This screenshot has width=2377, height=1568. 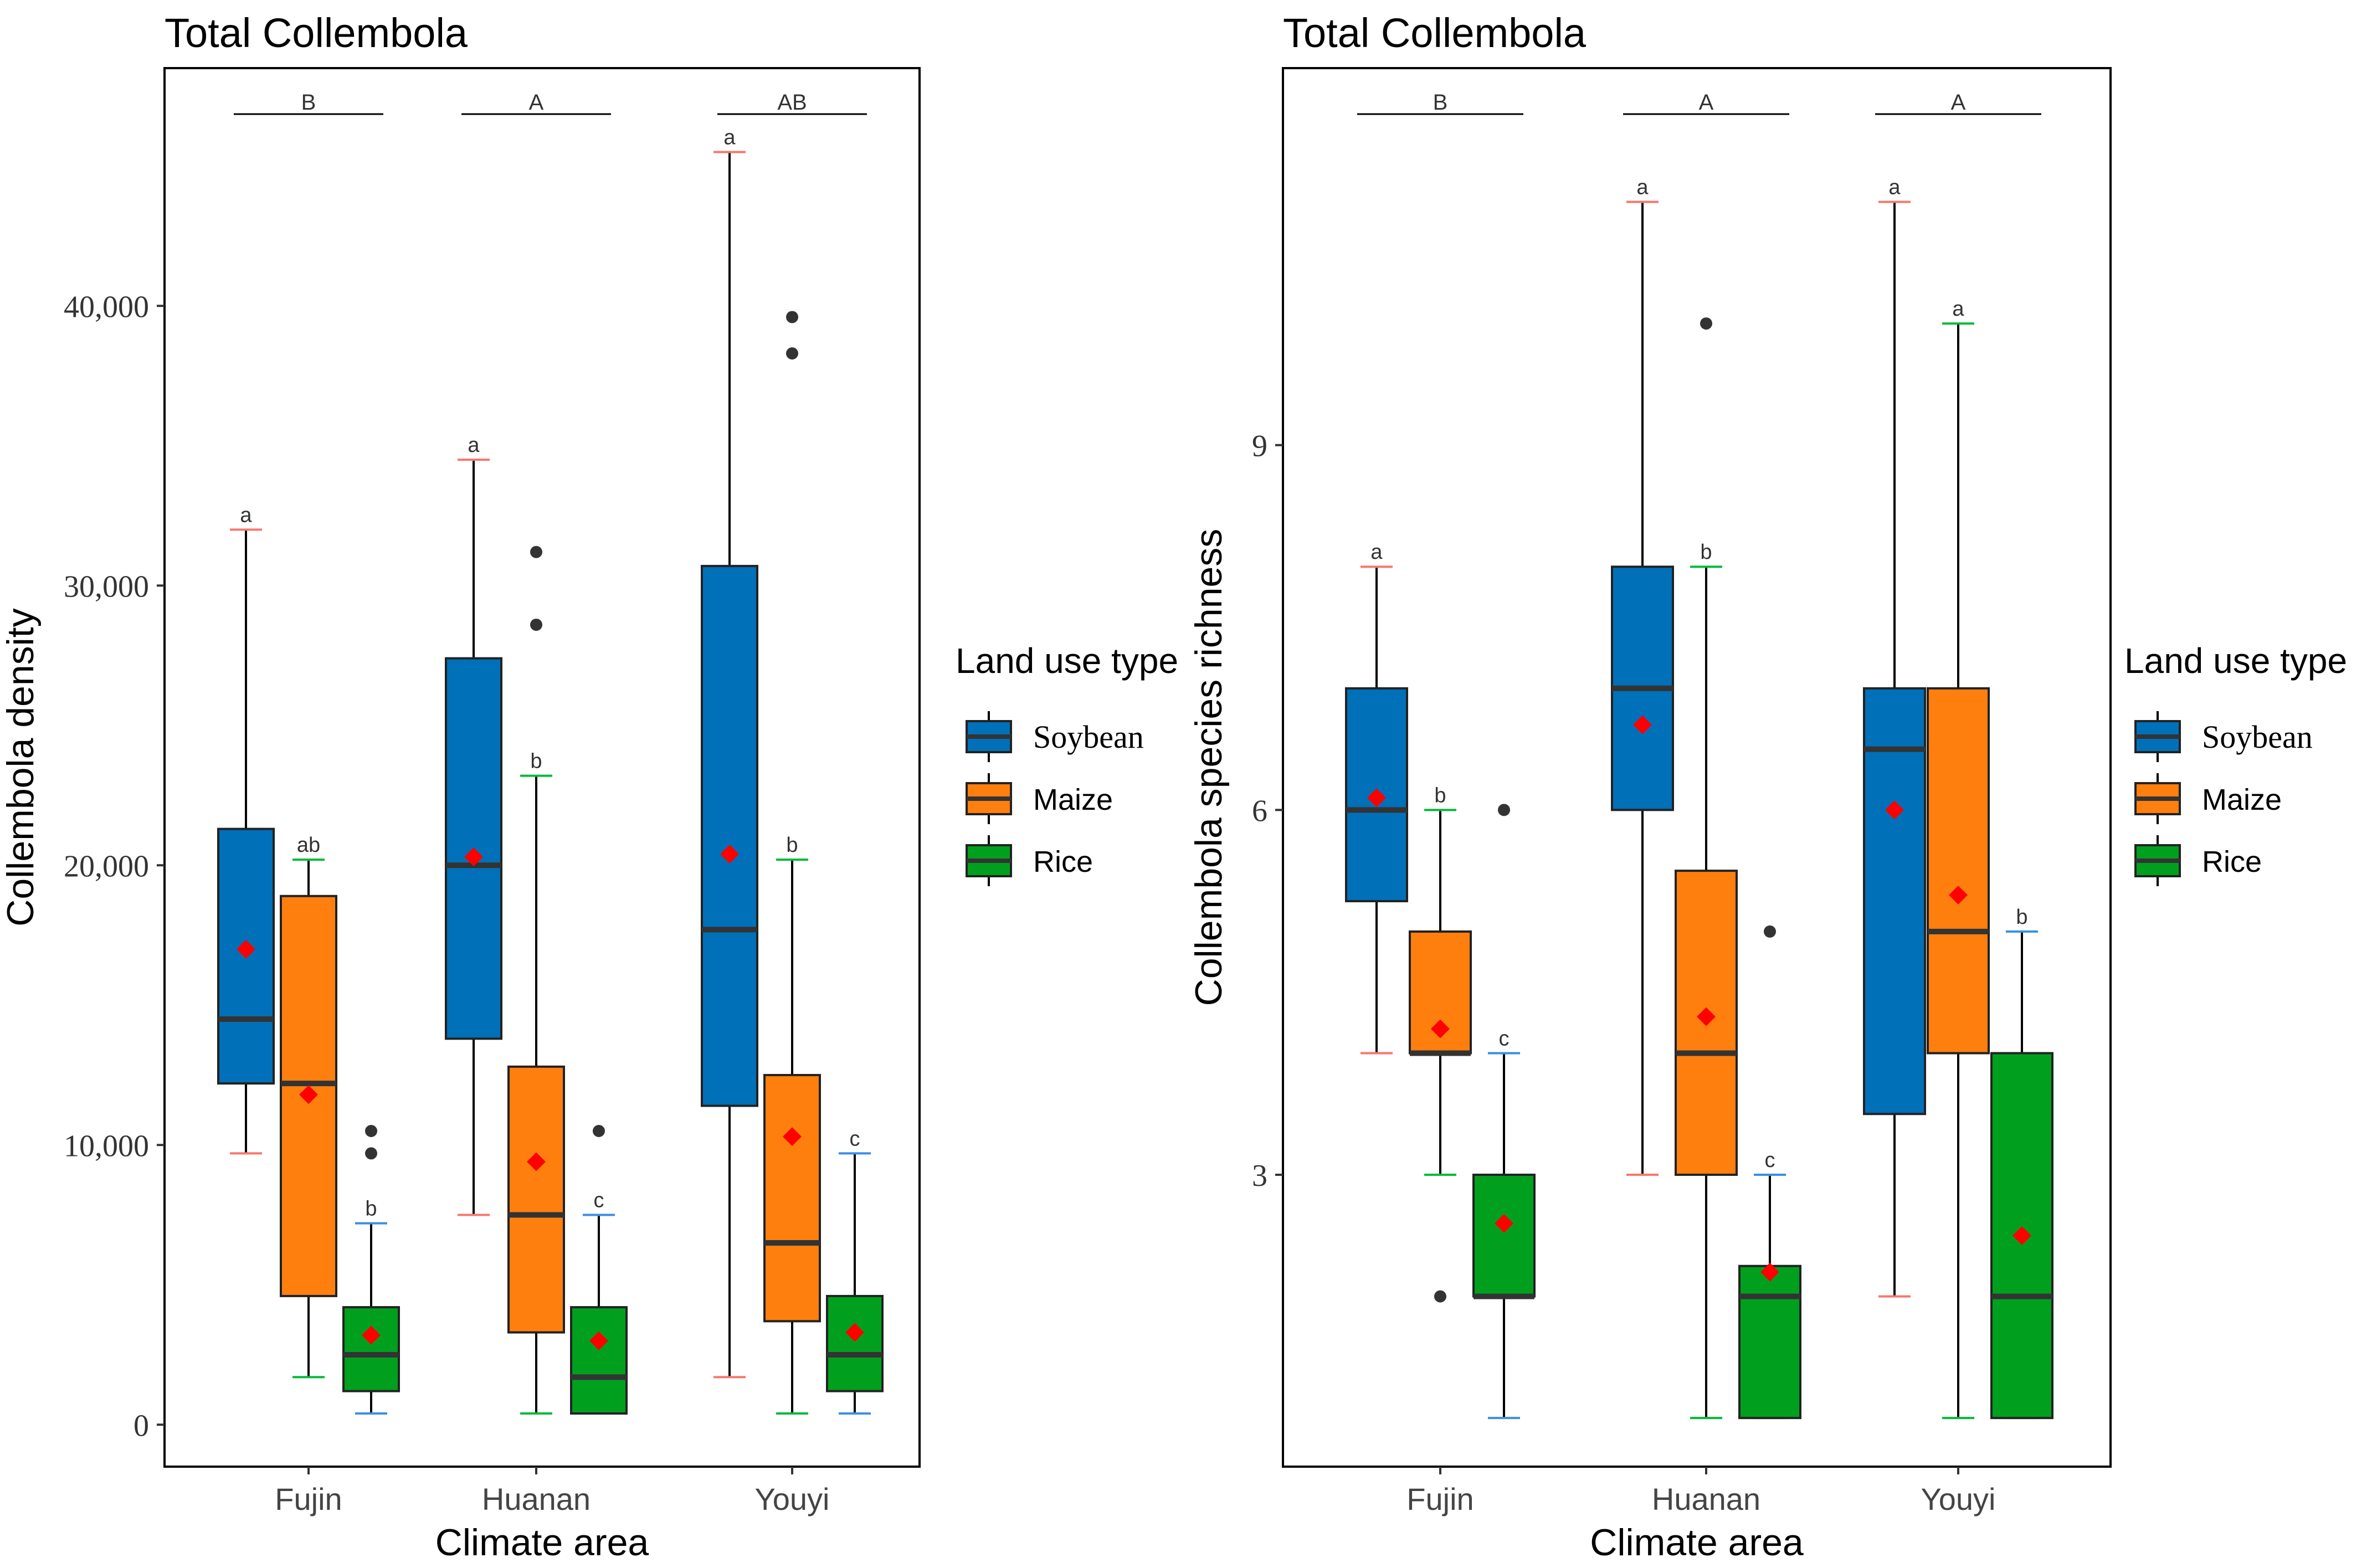 I want to click on y-tick-label: 30,000, so click(x=107, y=586).